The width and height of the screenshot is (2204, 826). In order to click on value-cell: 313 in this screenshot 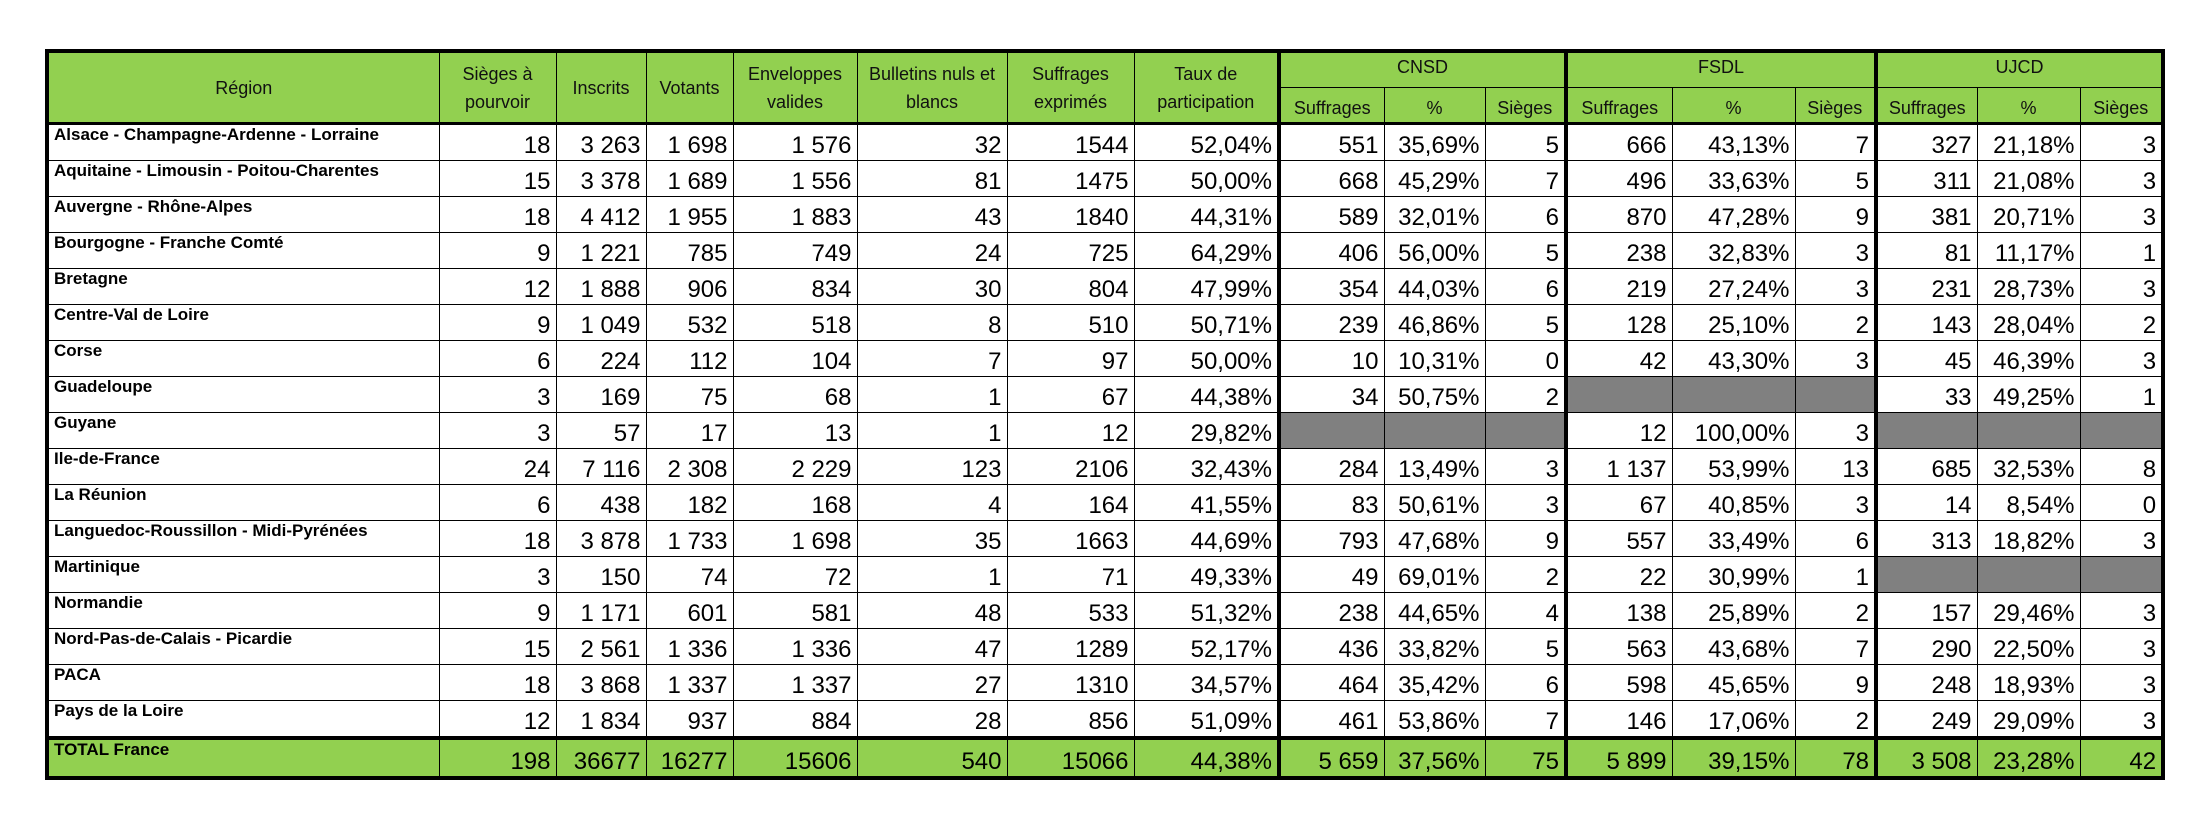, I will do `click(1926, 538)`.